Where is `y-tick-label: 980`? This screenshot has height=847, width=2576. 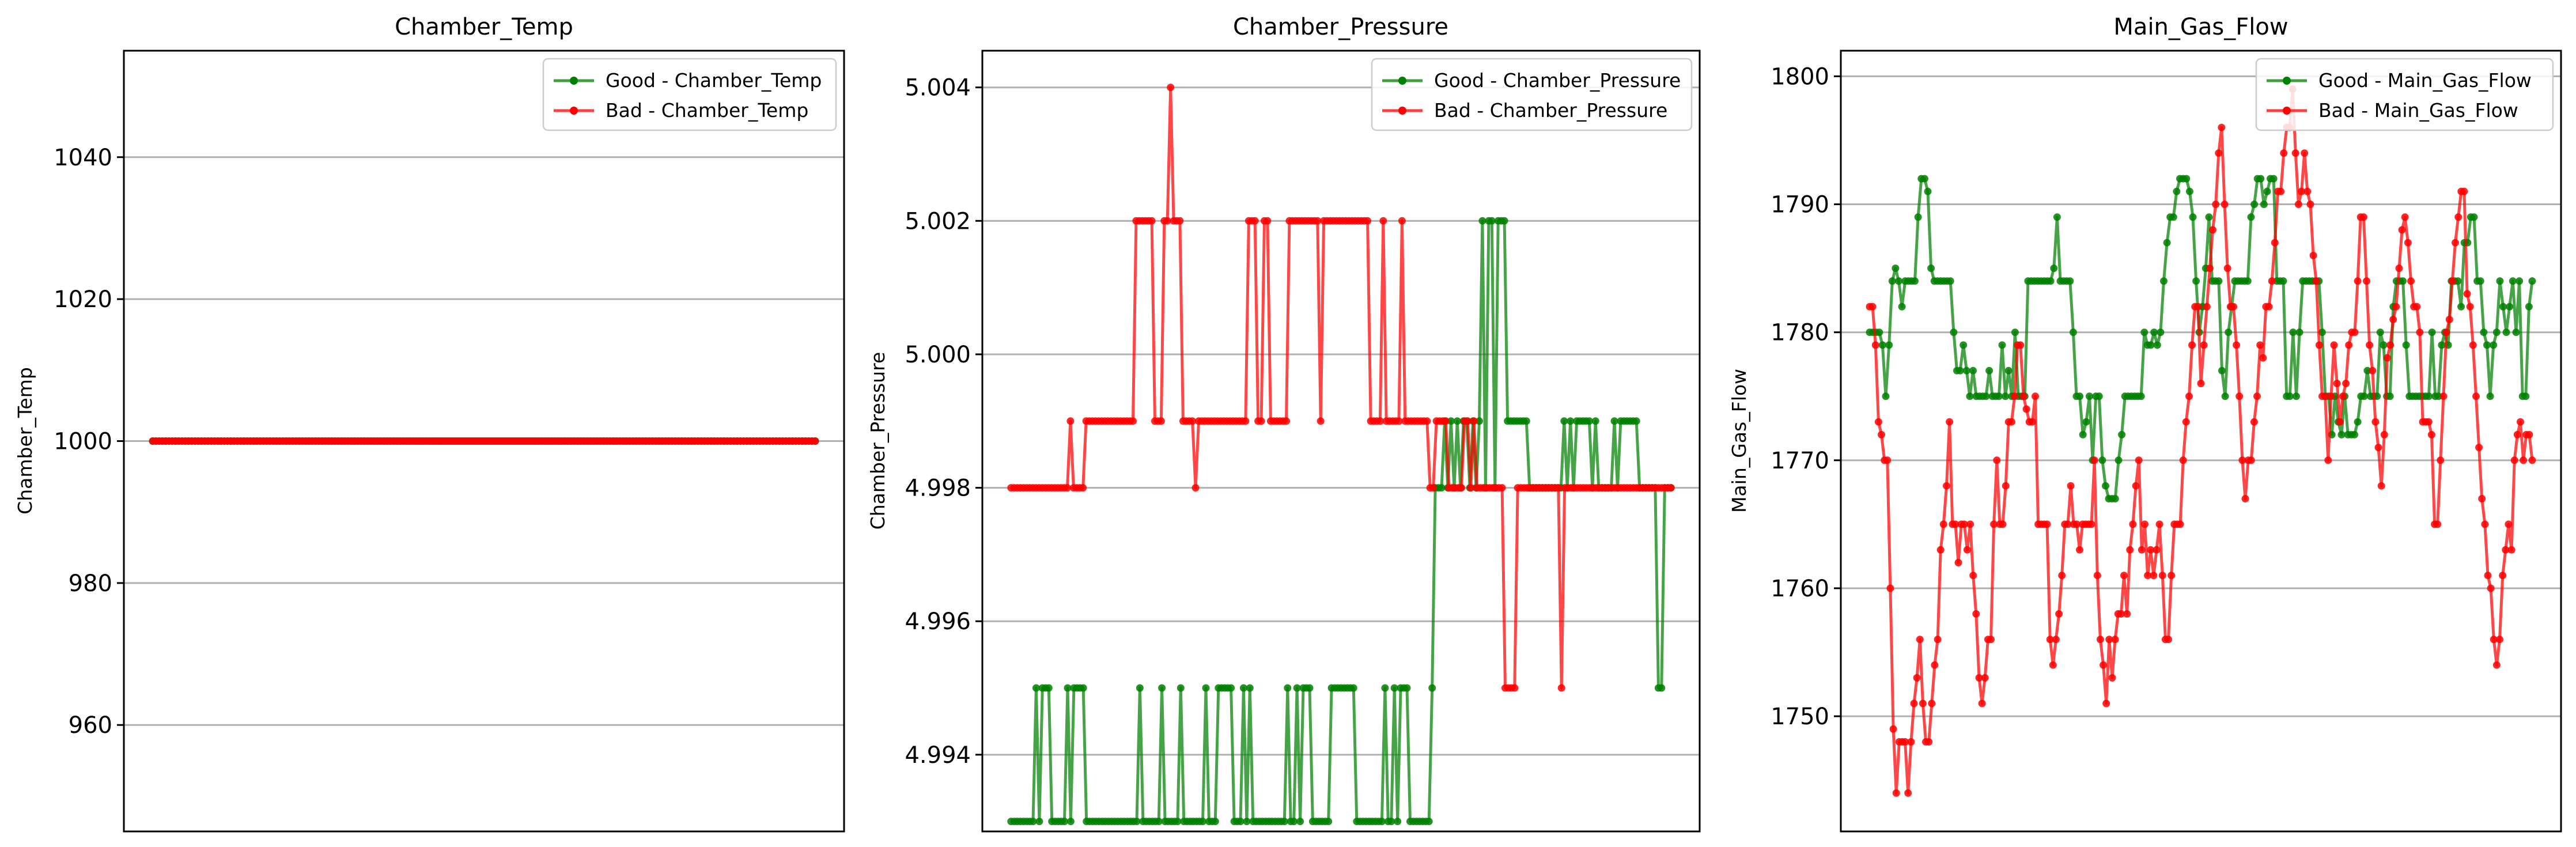
y-tick-label: 980 is located at coordinates (90, 583).